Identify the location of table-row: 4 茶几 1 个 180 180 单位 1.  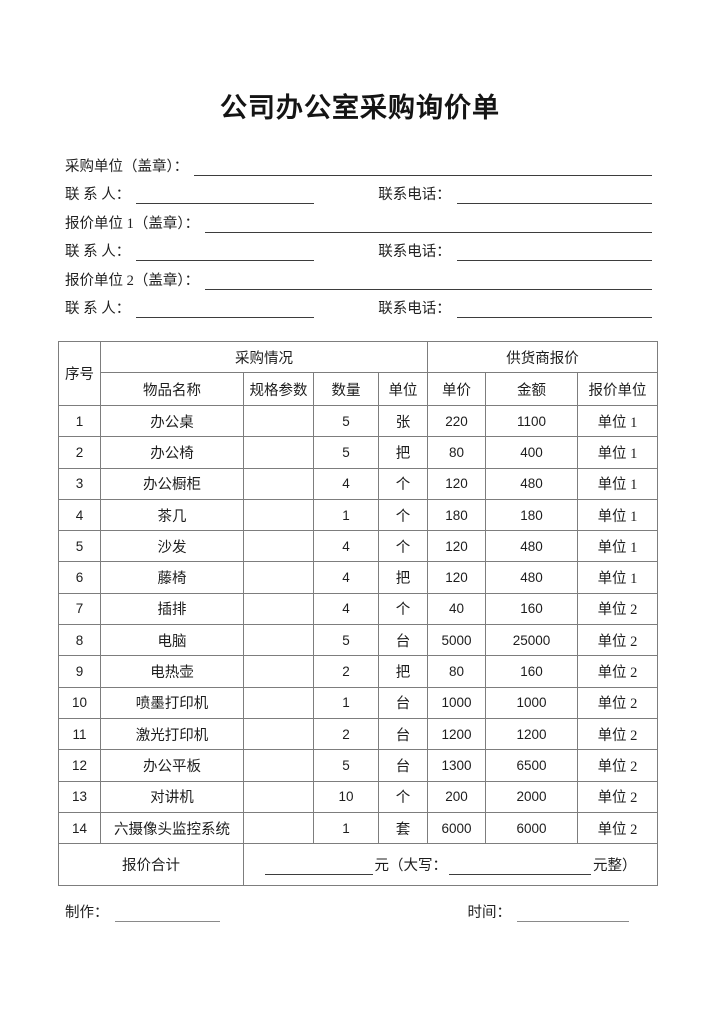
(358, 515).